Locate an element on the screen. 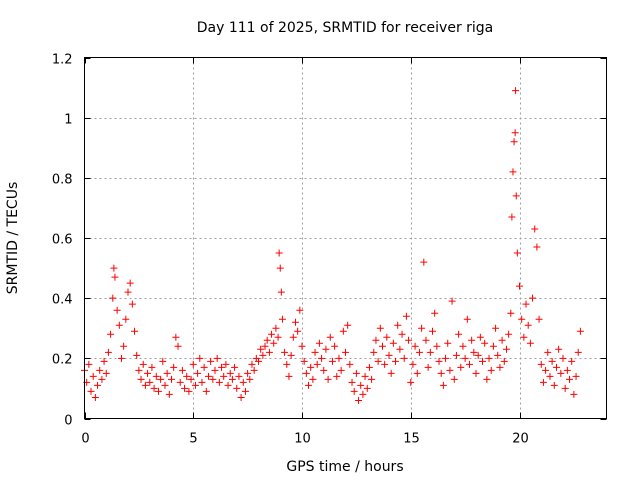  x-tick-labels: 0 5 10 15 20 is located at coordinates (304, 439).